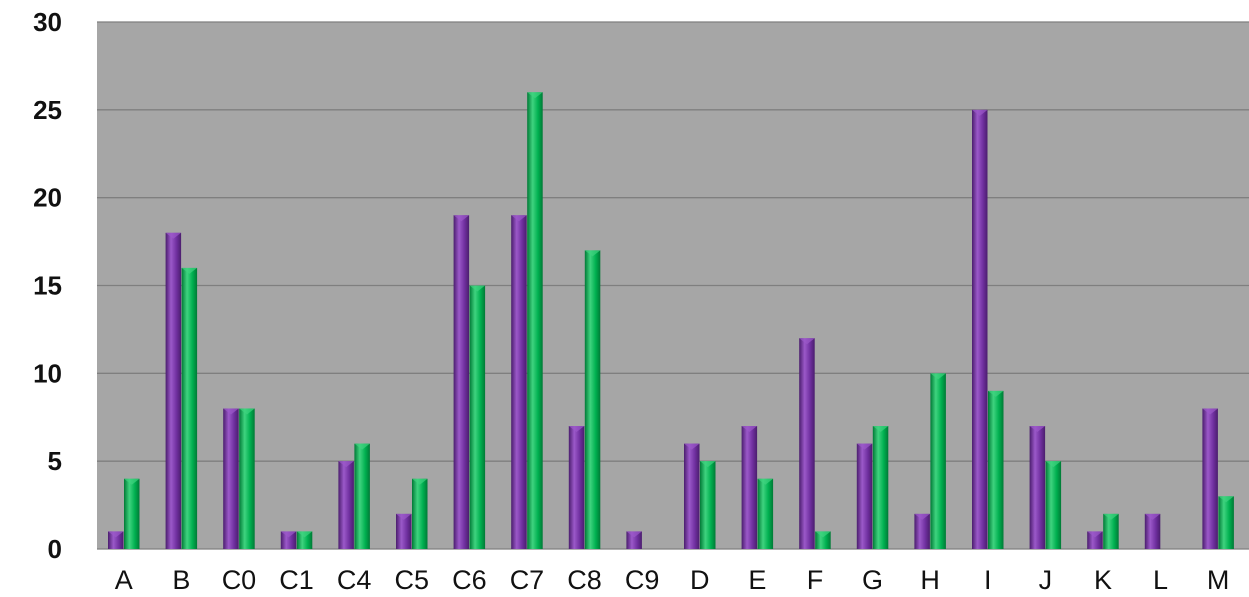 The width and height of the screenshot is (1249, 597). Describe the element at coordinates (190, 408) in the screenshot. I see `bar-series-2-B` at that location.